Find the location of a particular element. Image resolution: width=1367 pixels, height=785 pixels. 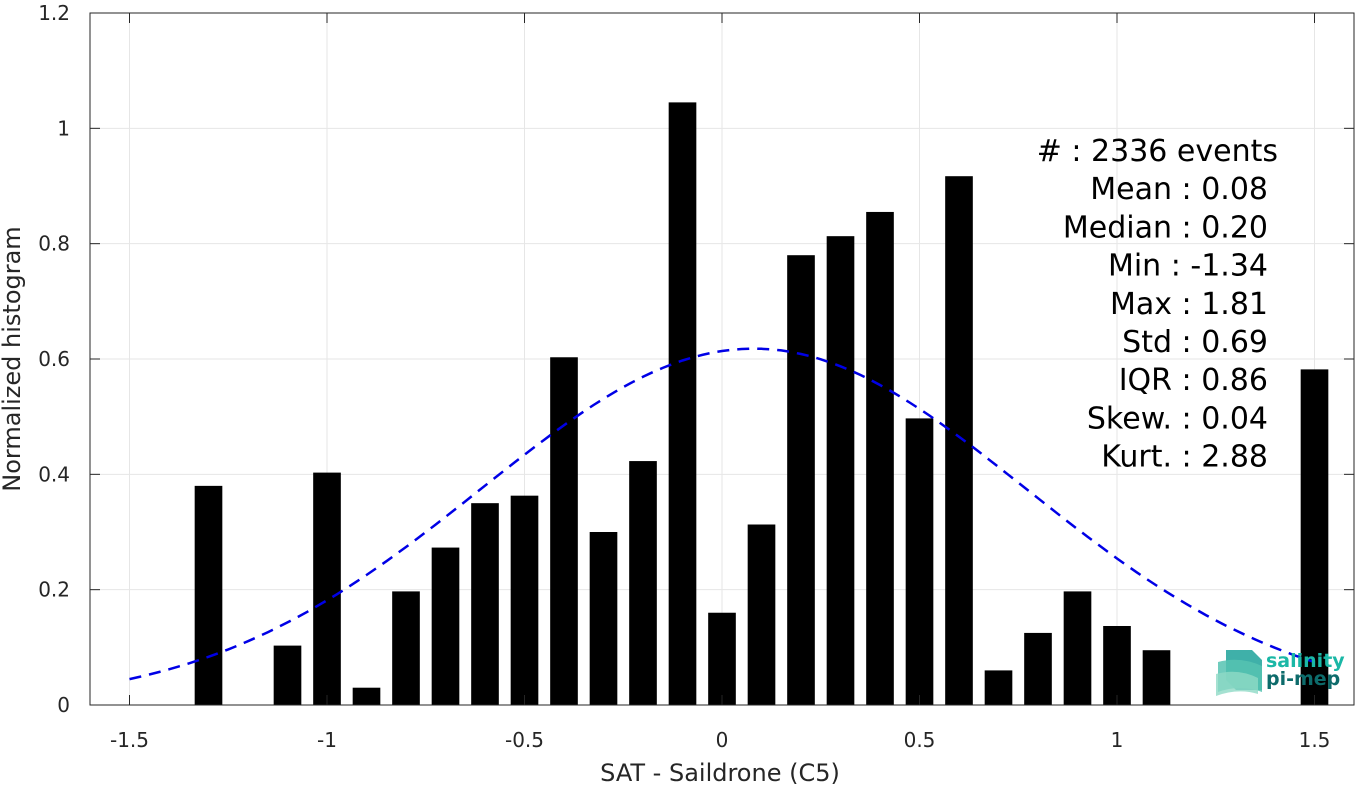

x-tick-label: 0 is located at coordinates (722, 740).